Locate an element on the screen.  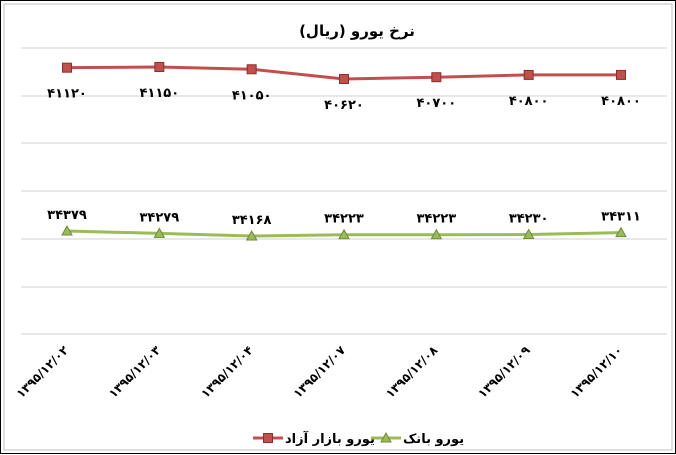
x-tick-label: ۱۳۹۵/۱۲/۰۲ is located at coordinates (43, 372).